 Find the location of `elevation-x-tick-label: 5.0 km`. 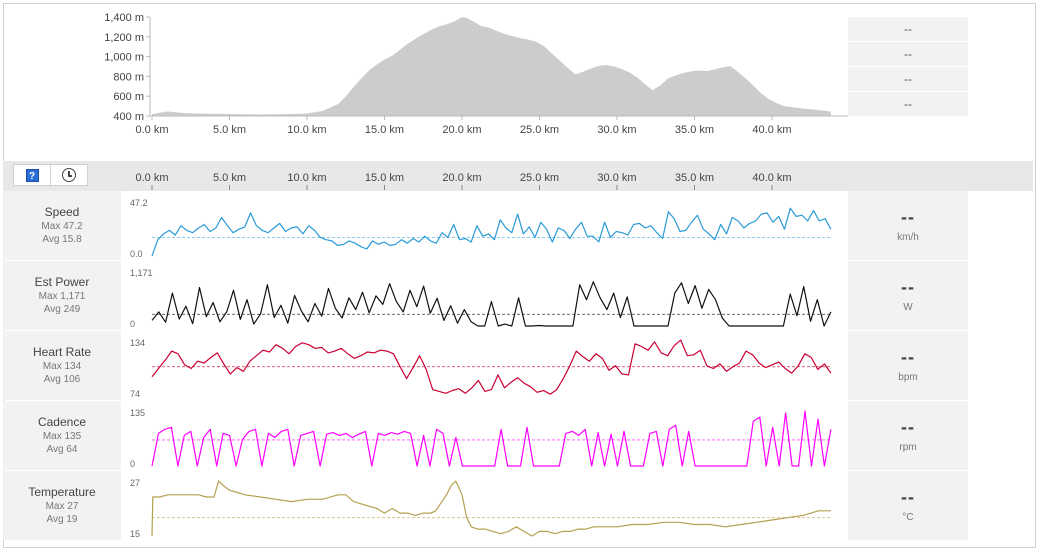

elevation-x-tick-label: 5.0 km is located at coordinates (229, 130).